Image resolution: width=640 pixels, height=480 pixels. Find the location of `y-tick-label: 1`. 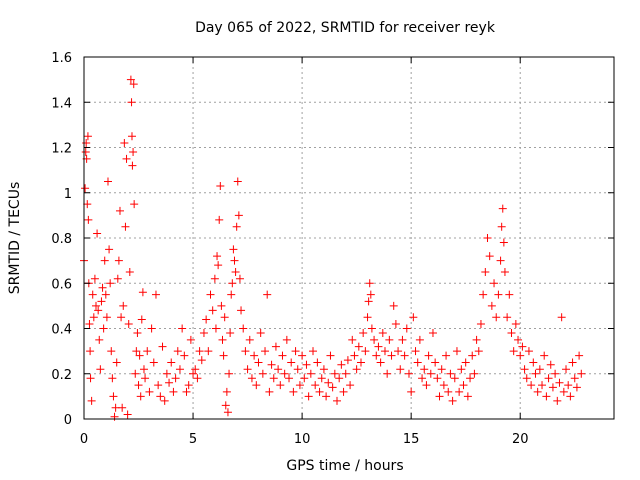

y-tick-label: 1 is located at coordinates (68, 194).